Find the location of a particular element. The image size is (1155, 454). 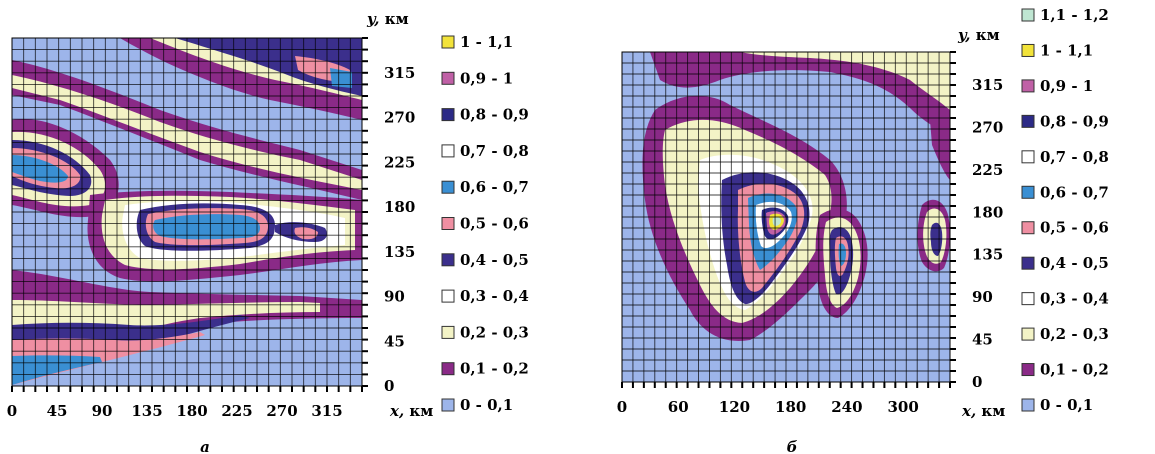

panel-a-x-tick-label: 45 is located at coordinates (57, 411).